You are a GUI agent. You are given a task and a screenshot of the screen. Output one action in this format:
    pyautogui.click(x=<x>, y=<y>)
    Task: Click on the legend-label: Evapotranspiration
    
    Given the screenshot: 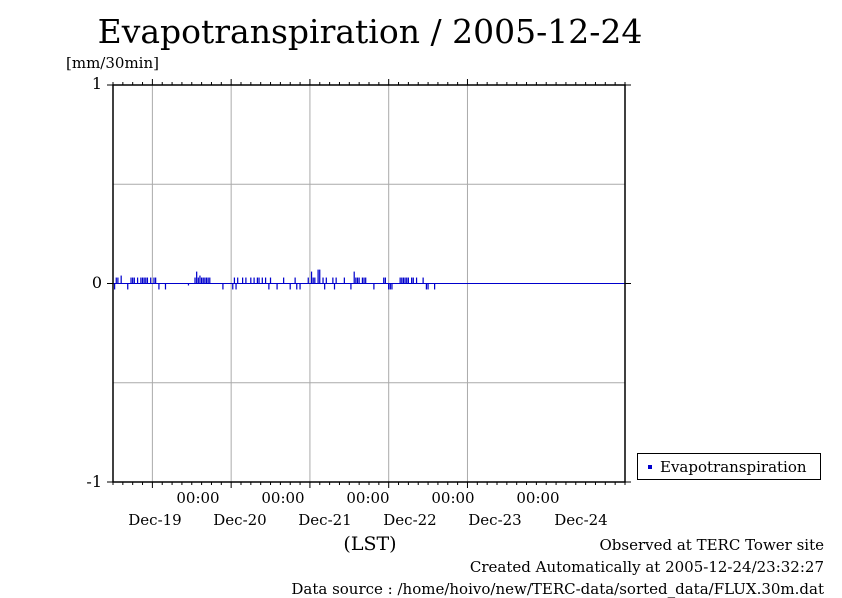 What is the action you would take?
    pyautogui.click(x=733, y=467)
    